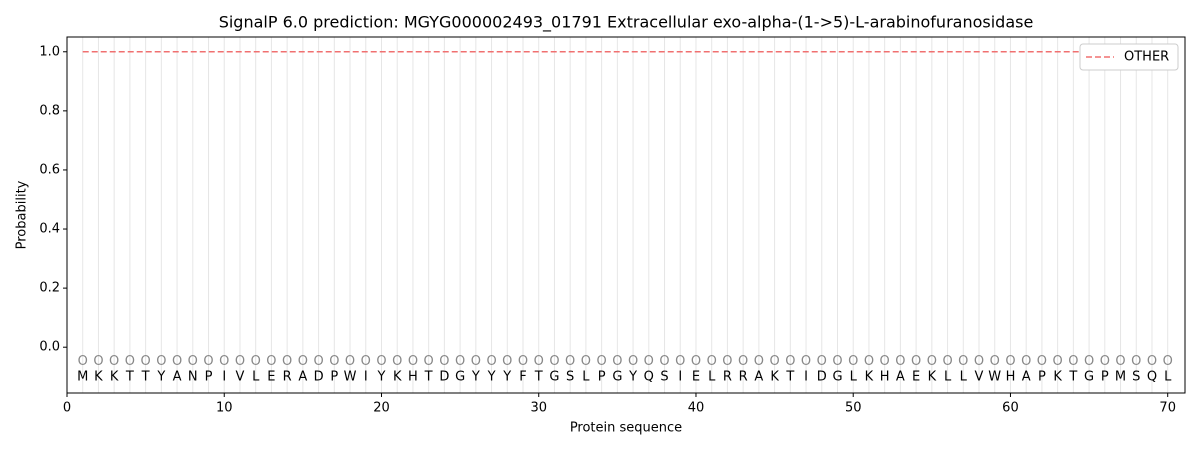 Image resolution: width=1200 pixels, height=450 pixels. Describe the element at coordinates (49, 110) in the screenshot. I see `y-tick-label: 0.8` at that location.